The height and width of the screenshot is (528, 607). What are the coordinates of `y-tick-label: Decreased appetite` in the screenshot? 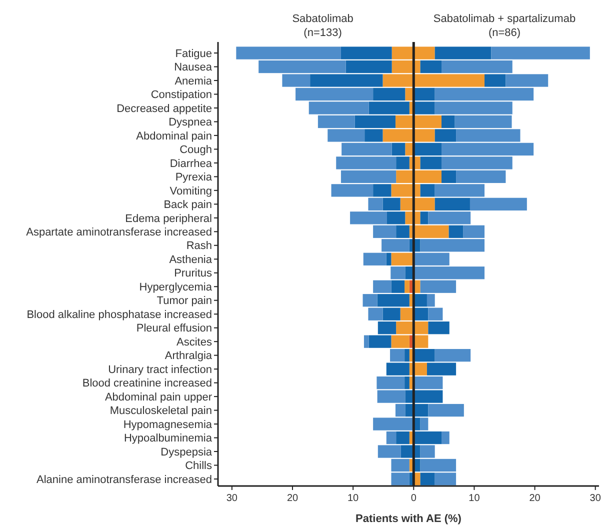 It's located at (164, 108).